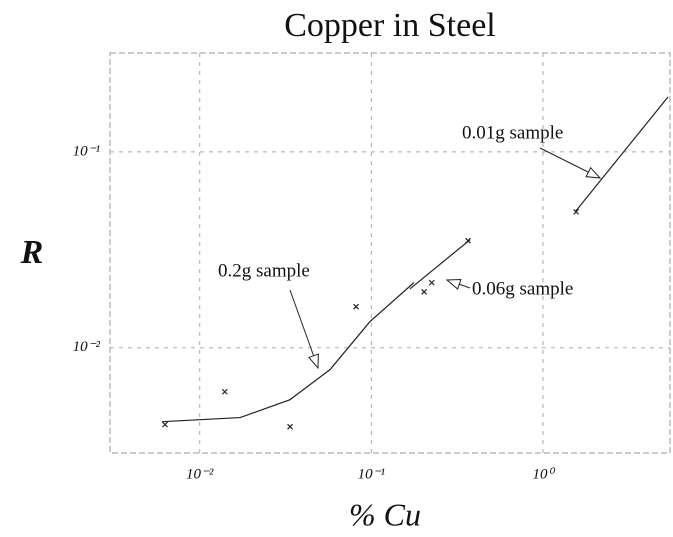  Describe the element at coordinates (390, 25) in the screenshot. I see `chart-title: Copper in Steel` at that location.